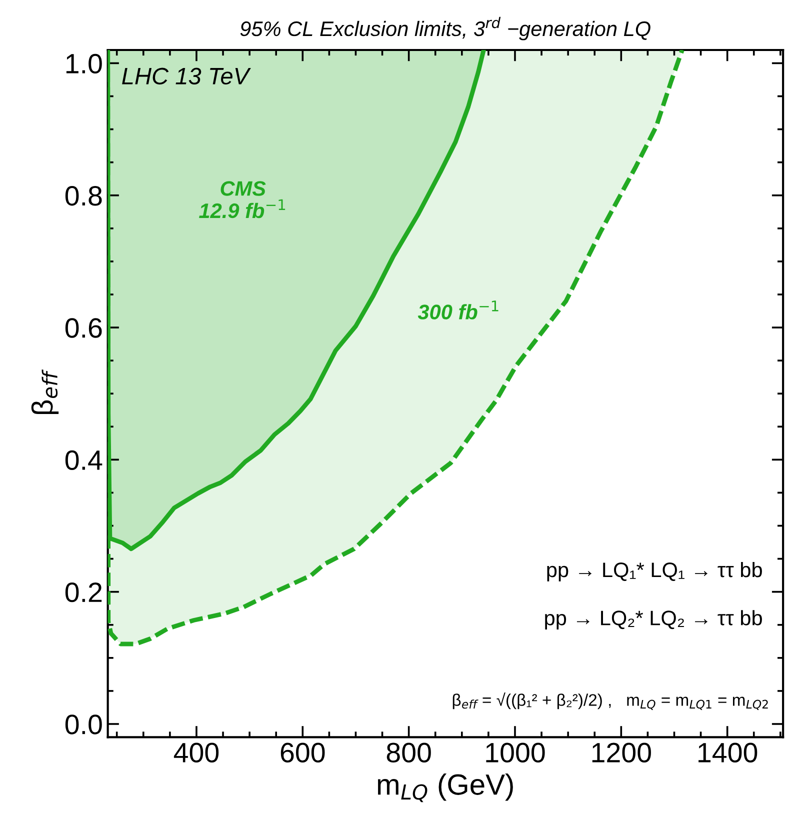  What do you see at coordinates (196, 752) in the screenshot?
I see `x-tick-label: 400` at bounding box center [196, 752].